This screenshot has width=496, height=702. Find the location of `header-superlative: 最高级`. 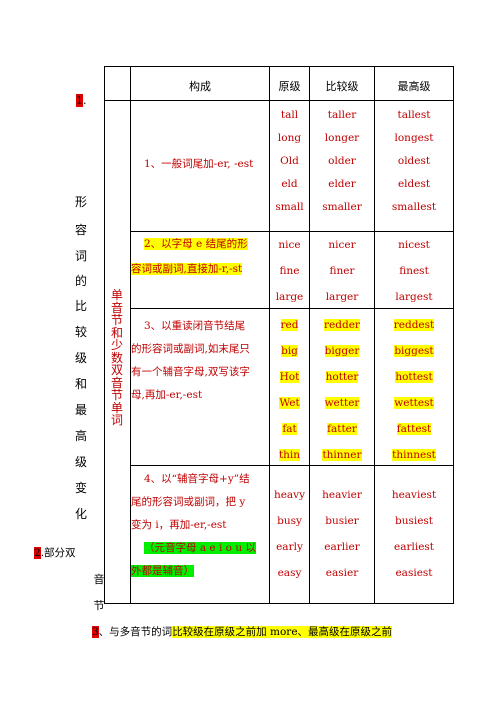

header-superlative: 最高级 is located at coordinates (414, 86).